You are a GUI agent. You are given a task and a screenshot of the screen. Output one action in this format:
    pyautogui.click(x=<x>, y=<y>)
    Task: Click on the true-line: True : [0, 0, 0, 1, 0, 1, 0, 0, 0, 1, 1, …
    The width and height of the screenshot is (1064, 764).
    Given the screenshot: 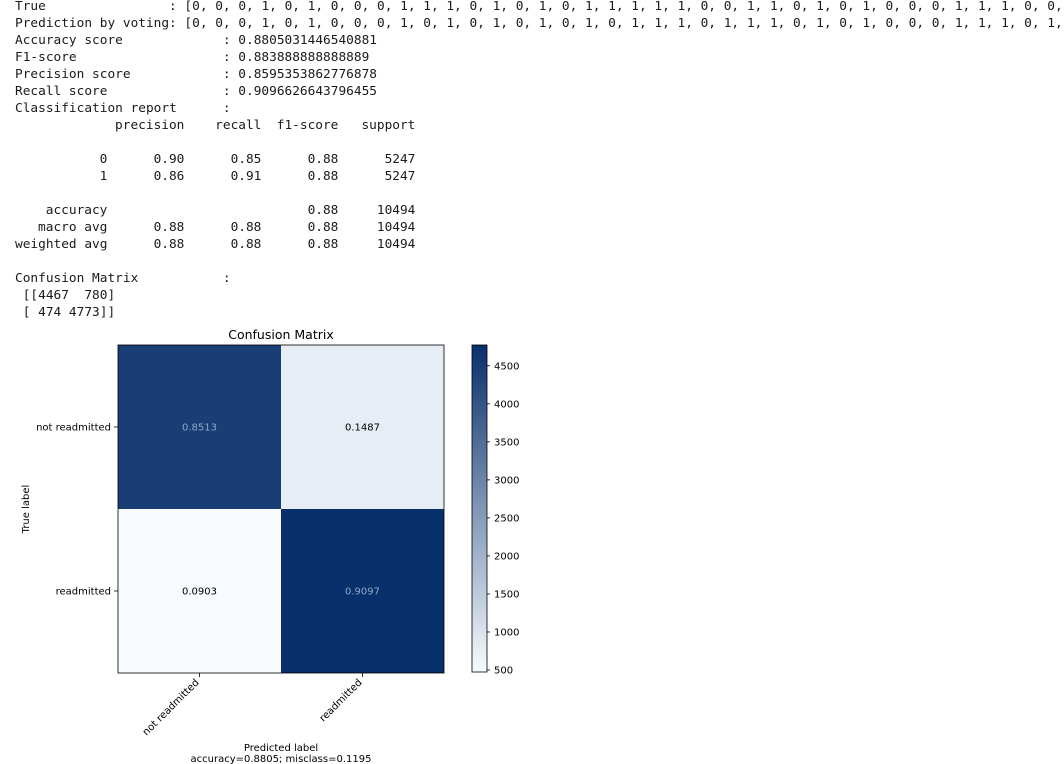 What is the action you would take?
    pyautogui.click(x=539, y=7)
    